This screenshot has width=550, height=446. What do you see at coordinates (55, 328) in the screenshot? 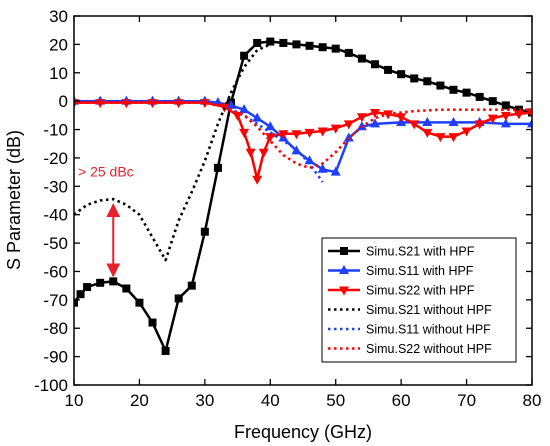
I see `y-tick-label: -80` at bounding box center [55, 328].